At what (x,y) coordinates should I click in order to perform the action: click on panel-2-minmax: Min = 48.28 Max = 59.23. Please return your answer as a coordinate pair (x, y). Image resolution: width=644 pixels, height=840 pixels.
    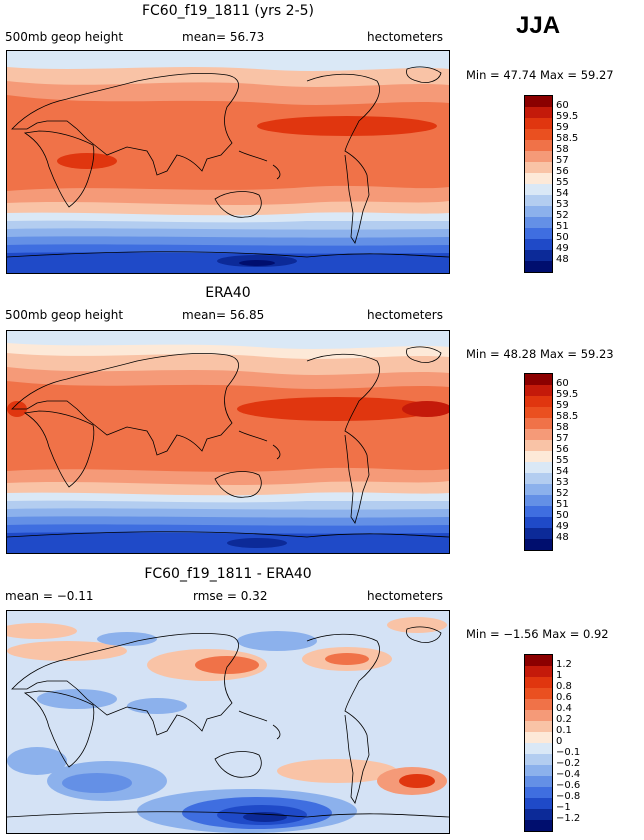
    Looking at the image, I should click on (540, 354).